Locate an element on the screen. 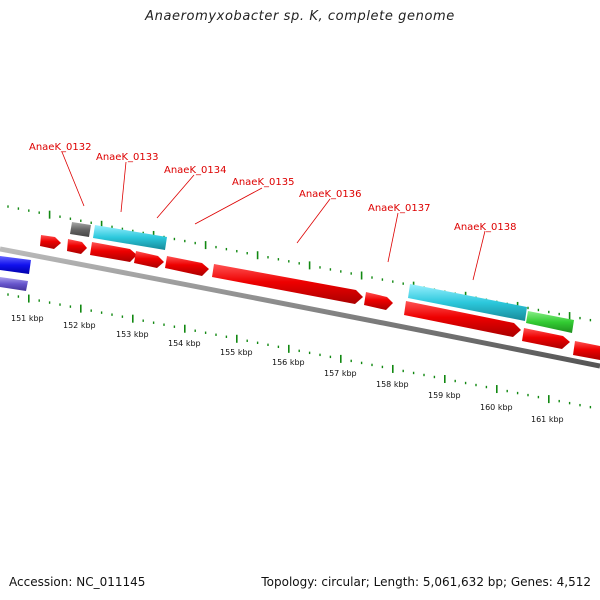  gene-label: AnaeK_0133 is located at coordinates (127, 157).